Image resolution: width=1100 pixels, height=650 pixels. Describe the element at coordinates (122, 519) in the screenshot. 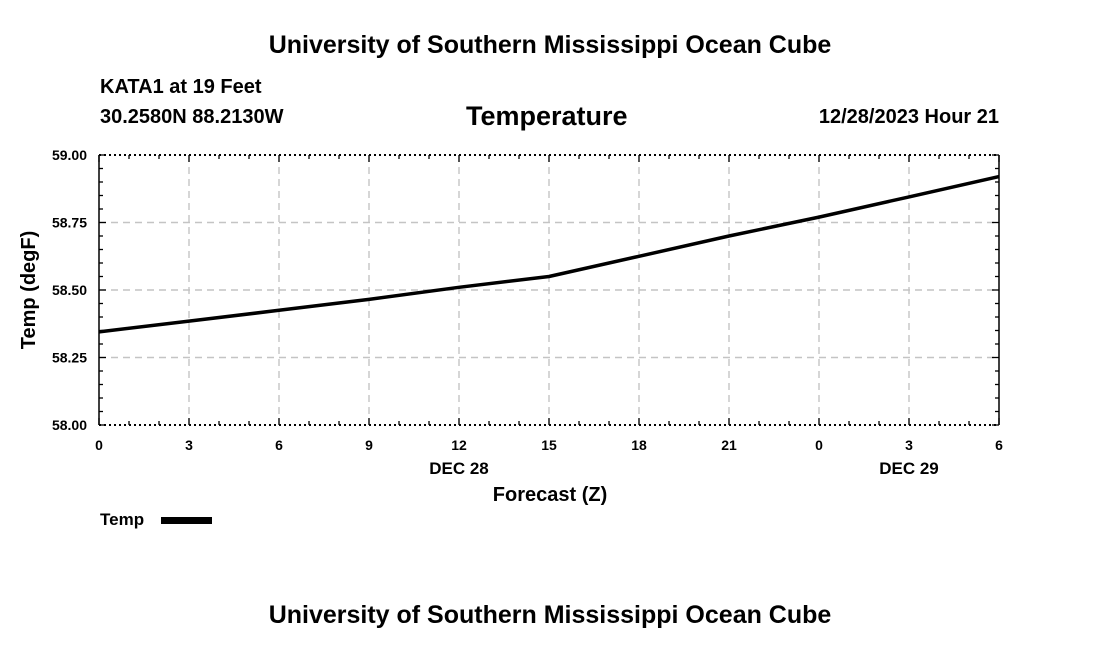

I see `legend-label: Temp` at that location.